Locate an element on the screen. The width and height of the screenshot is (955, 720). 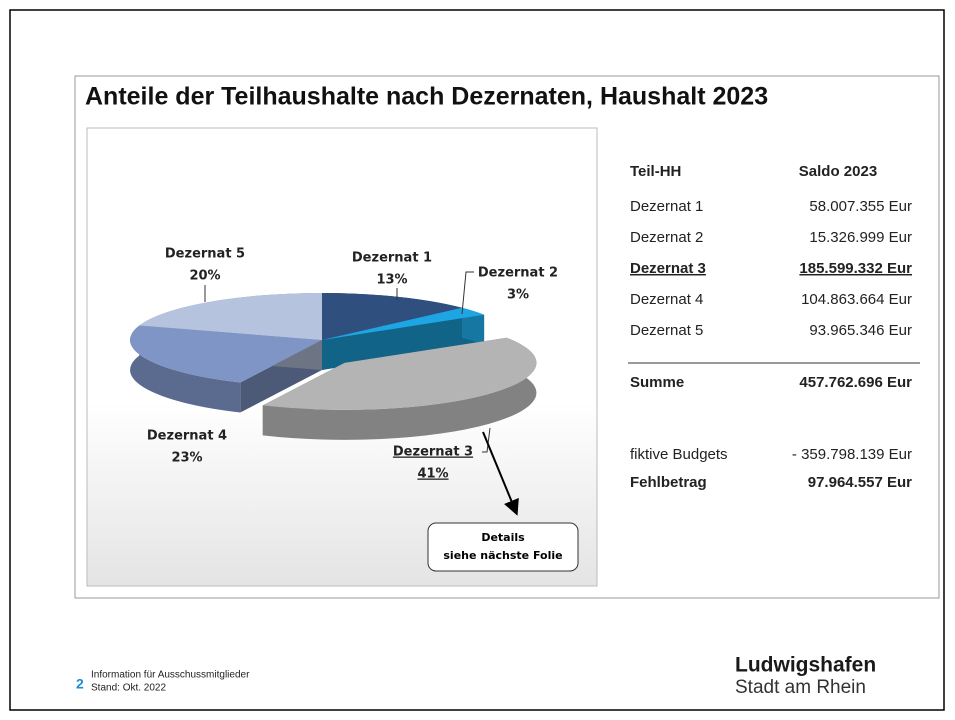
table-deficit: 97.964.557 Eur is located at coordinates (860, 482).